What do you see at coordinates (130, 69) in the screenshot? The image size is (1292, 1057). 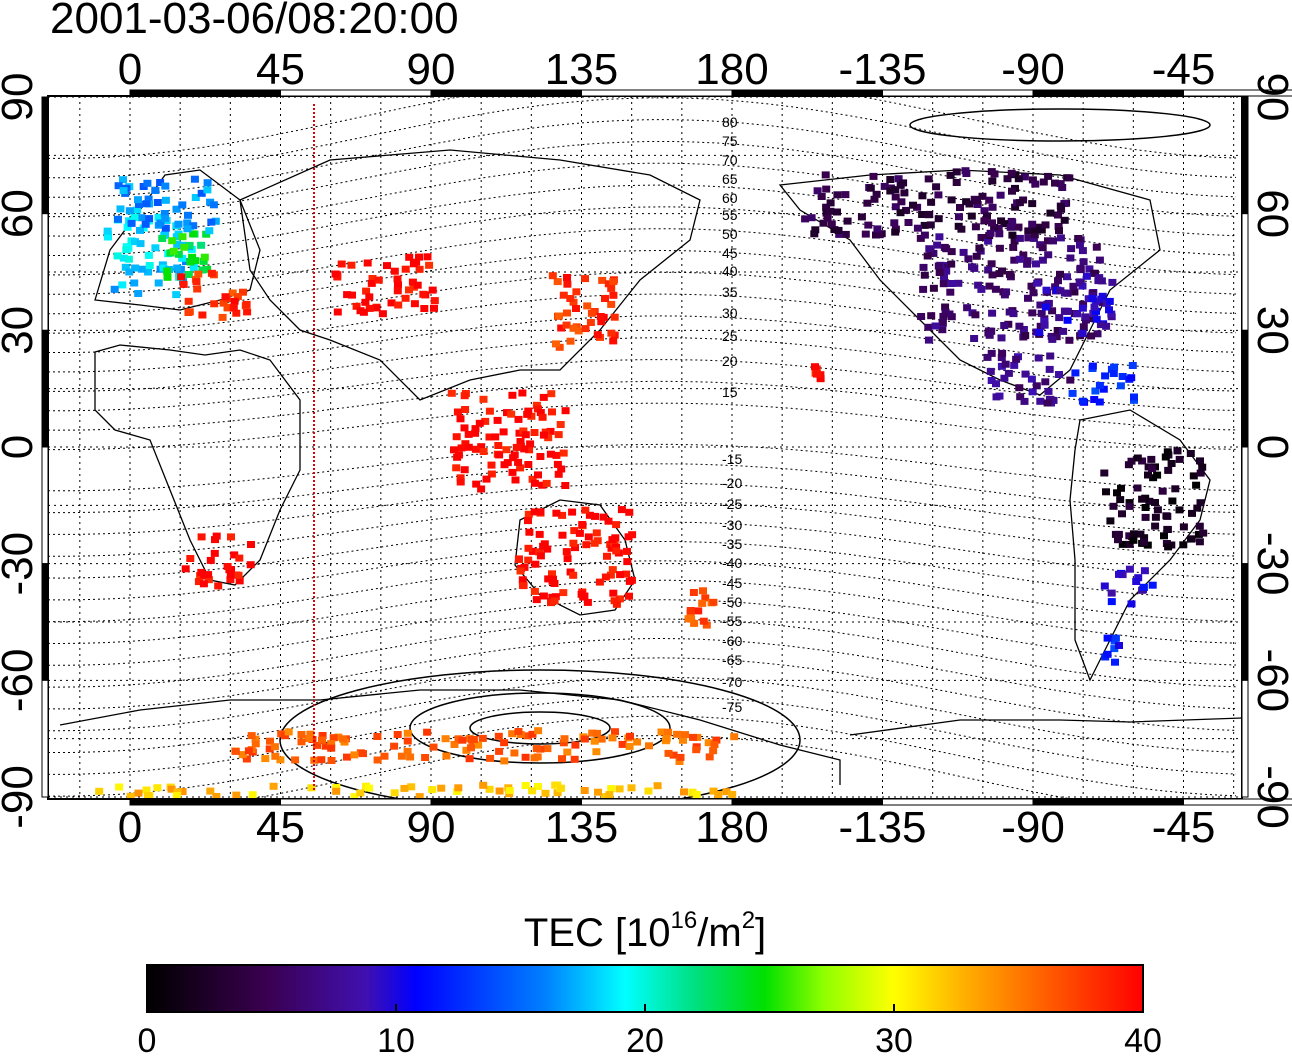 I see `lon-tick-top: 0` at bounding box center [130, 69].